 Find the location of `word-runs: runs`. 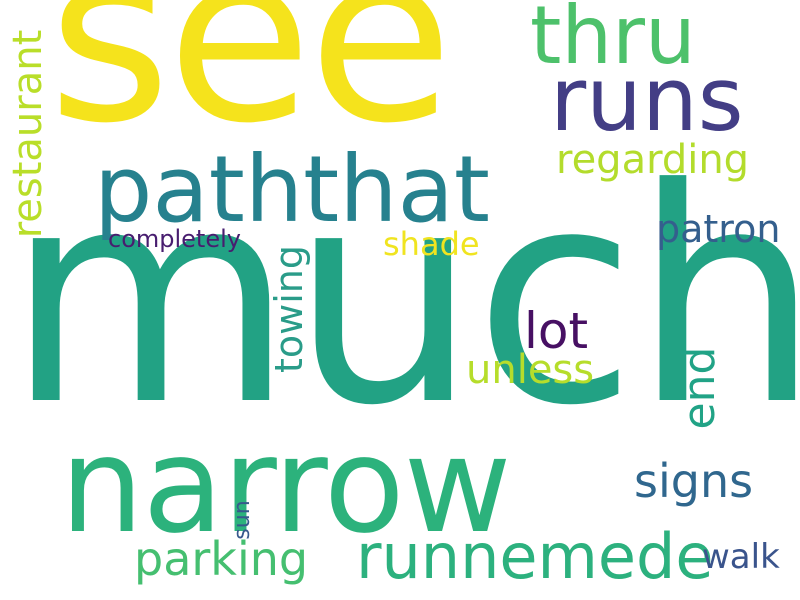

word-runs: runs is located at coordinates (647, 99).